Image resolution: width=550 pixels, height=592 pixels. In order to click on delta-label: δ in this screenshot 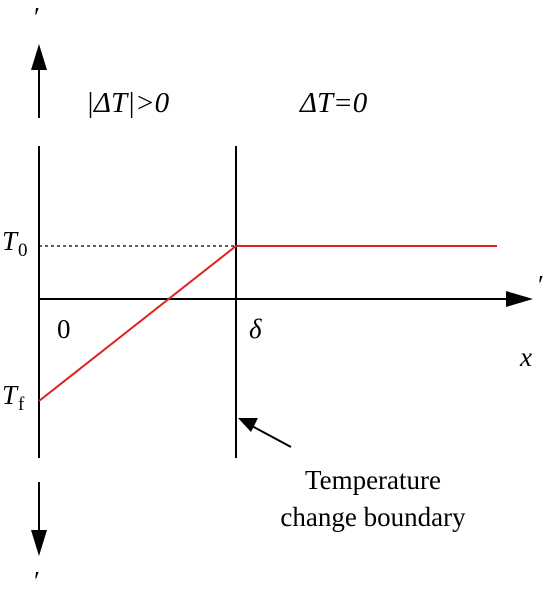, I will do `click(255, 329)`.